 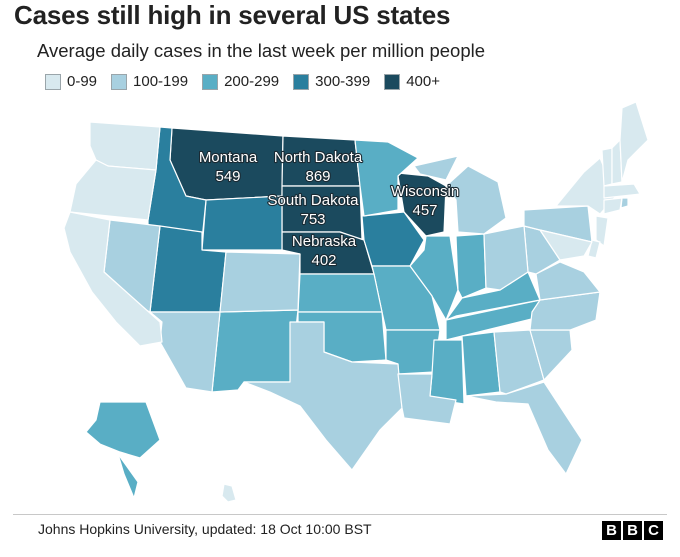 What do you see at coordinates (255, 351) in the screenshot?
I see `state-new-mexico` at bounding box center [255, 351].